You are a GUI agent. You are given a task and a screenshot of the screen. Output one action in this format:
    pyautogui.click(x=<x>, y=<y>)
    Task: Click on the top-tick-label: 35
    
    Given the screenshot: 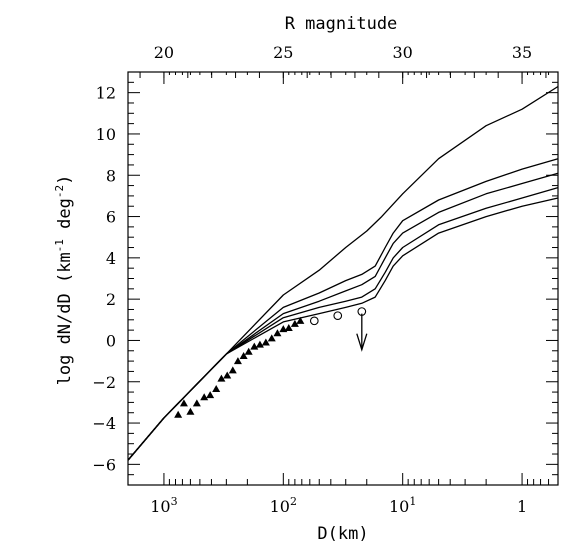 What is the action you would take?
    pyautogui.click(x=522, y=52)
    